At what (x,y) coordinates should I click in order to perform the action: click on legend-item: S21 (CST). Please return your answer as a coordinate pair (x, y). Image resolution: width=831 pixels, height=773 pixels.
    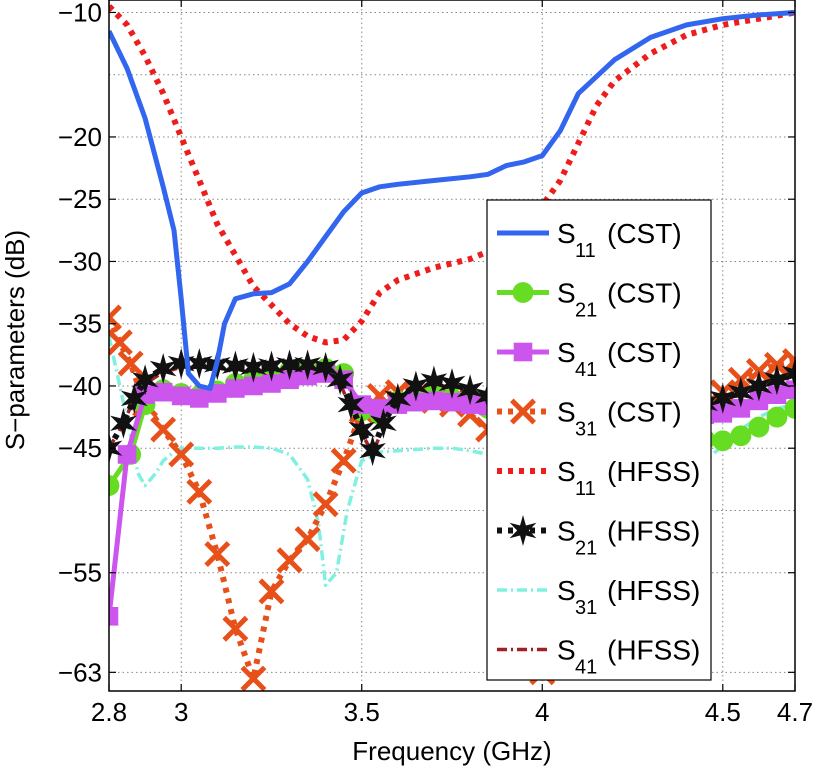
    Looking at the image, I should click on (589, 300).